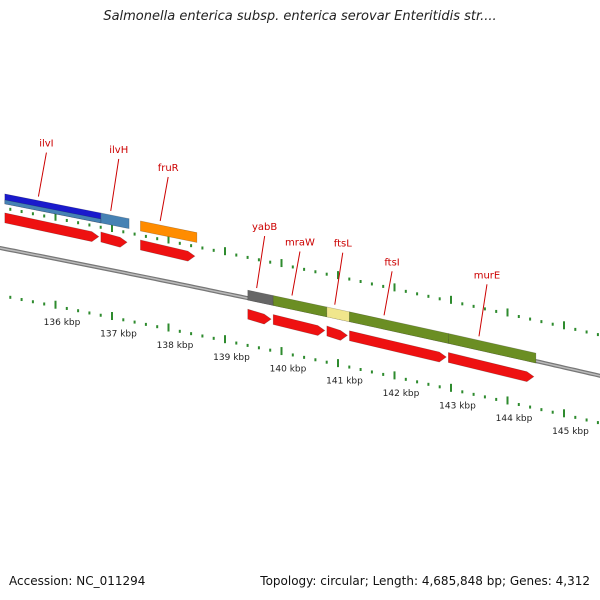 This screenshot has width=600, height=600. I want to click on leader-ilvI, so click(42, 174).